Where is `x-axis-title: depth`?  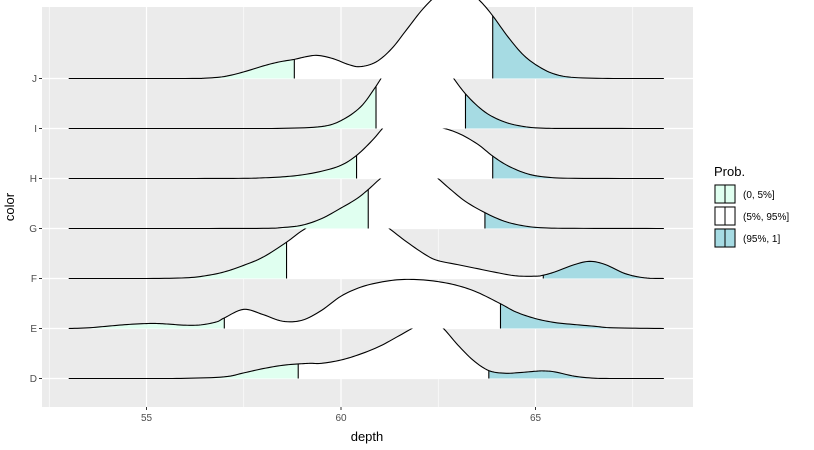
x-axis-title: depth is located at coordinates (367, 436).